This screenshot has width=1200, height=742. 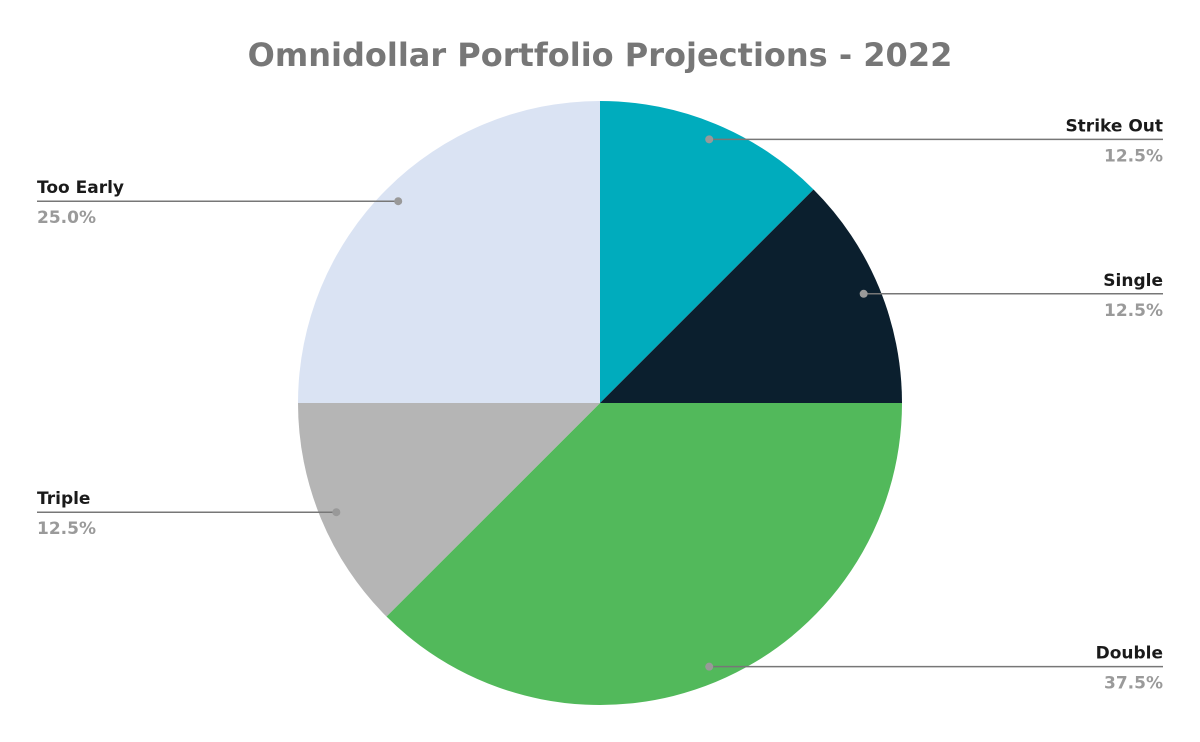 What do you see at coordinates (1114, 126) in the screenshot?
I see `slice-label: Strike Out` at bounding box center [1114, 126].